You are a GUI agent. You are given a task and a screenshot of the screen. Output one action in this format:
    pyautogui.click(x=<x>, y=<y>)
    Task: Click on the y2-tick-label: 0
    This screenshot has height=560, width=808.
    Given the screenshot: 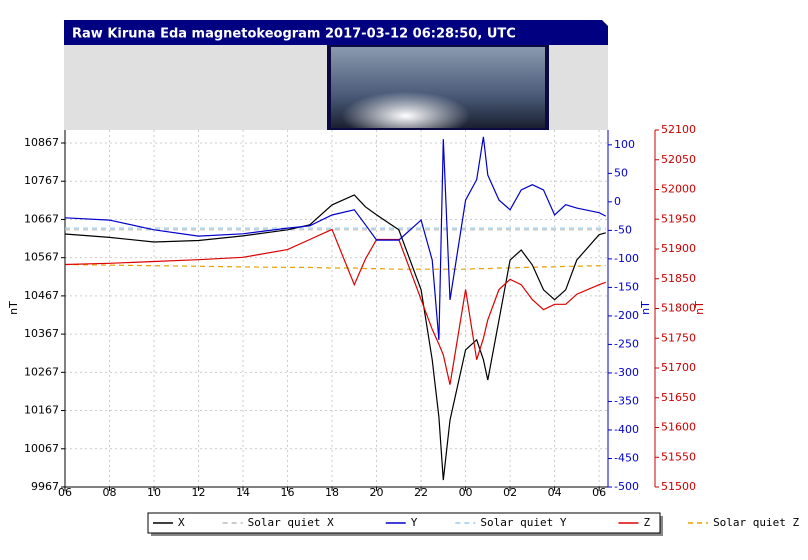 What is the action you would take?
    pyautogui.click(x=617, y=201)
    